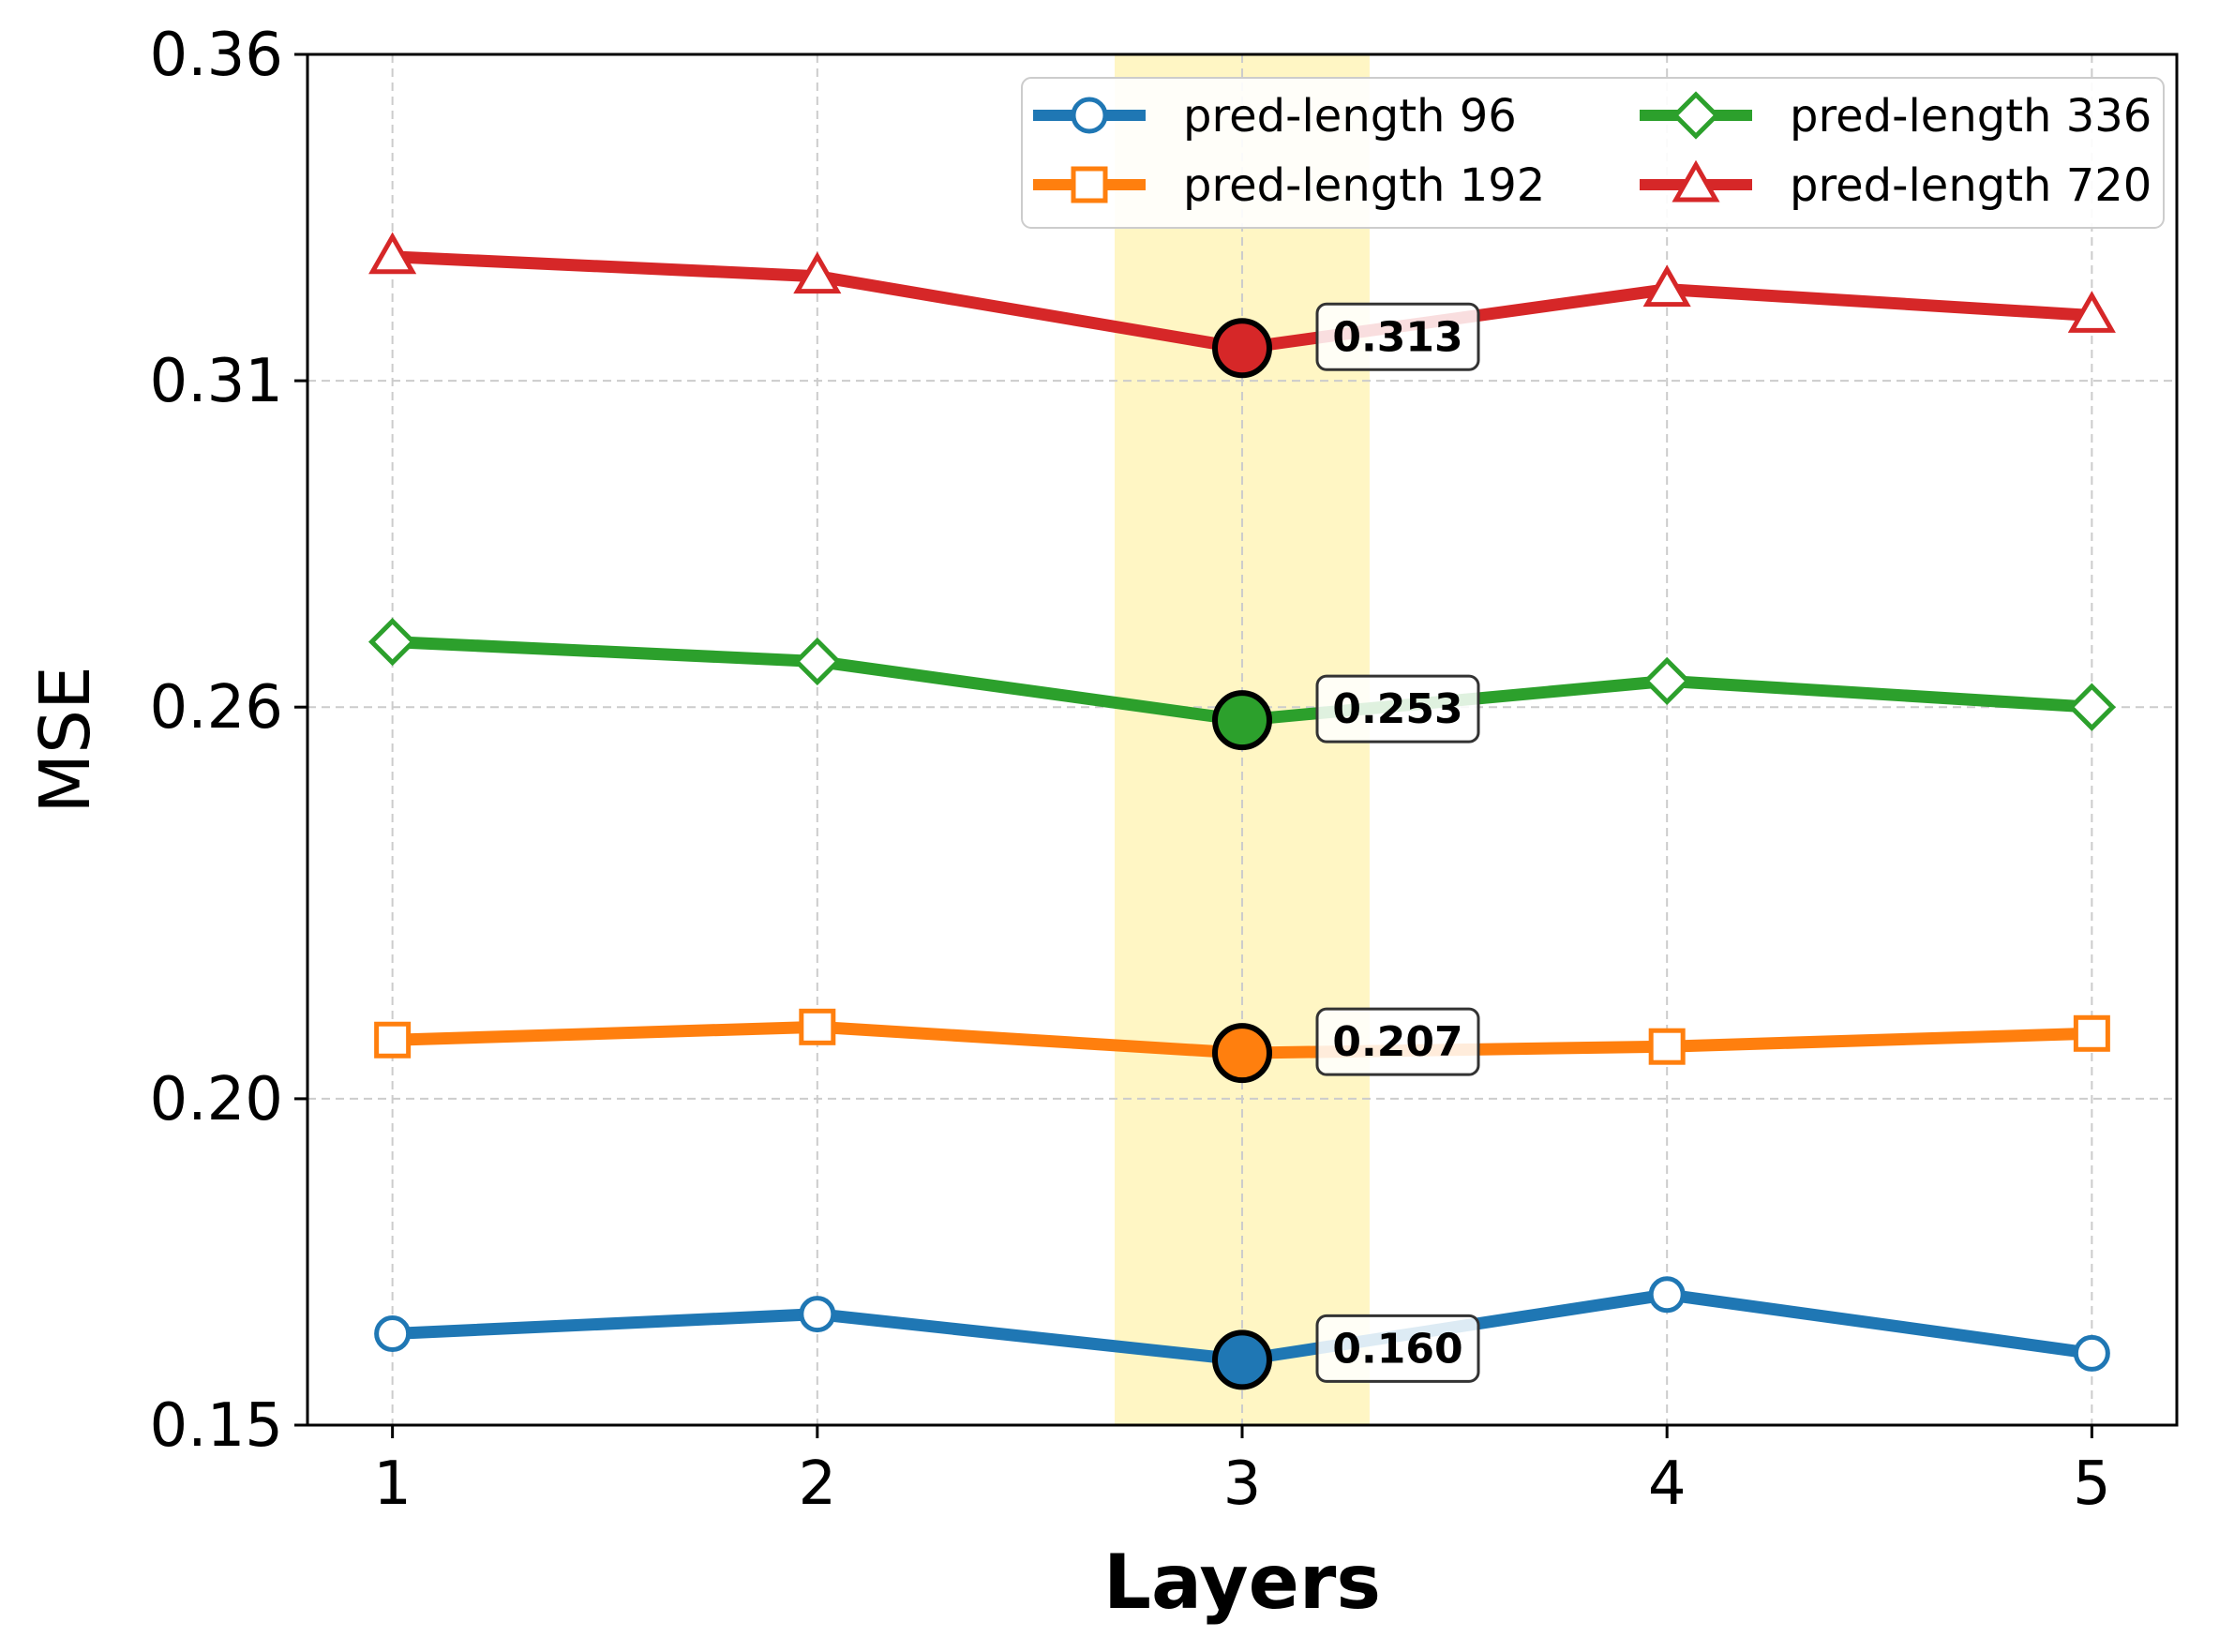  Describe the element at coordinates (1364, 185) in the screenshot. I see `legend-label: pred-length 192` at that location.